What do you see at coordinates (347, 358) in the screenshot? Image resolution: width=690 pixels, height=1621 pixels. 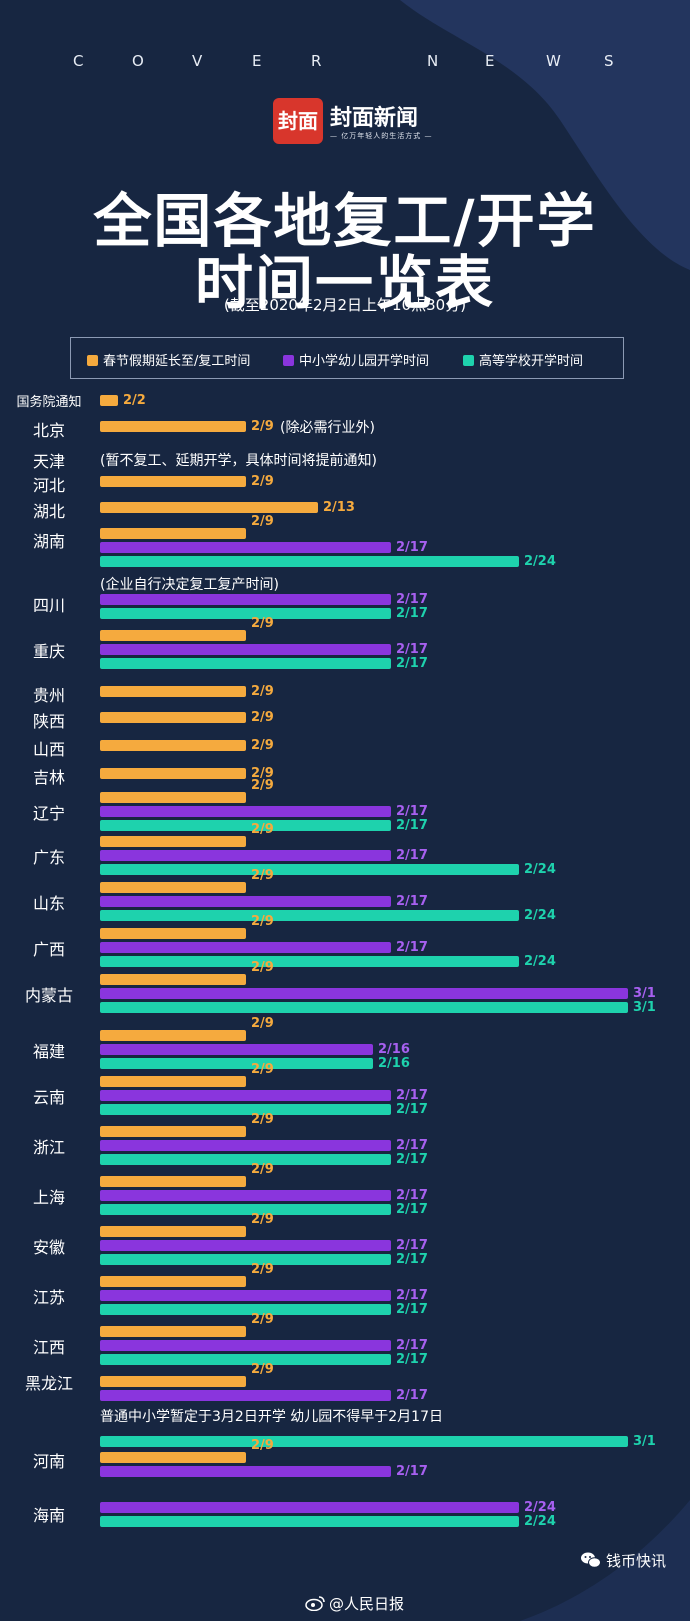 I see `legend: 春节假期延长至/复工时间 中小学幼儿园开学时间 高等学校开学时间` at bounding box center [347, 358].